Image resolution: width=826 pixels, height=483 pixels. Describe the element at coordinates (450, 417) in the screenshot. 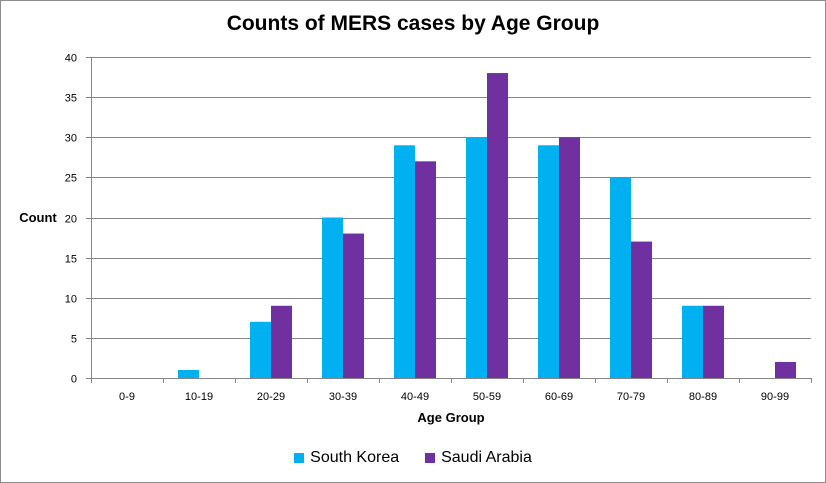

I see `x-axis-title: Age Group` at that location.